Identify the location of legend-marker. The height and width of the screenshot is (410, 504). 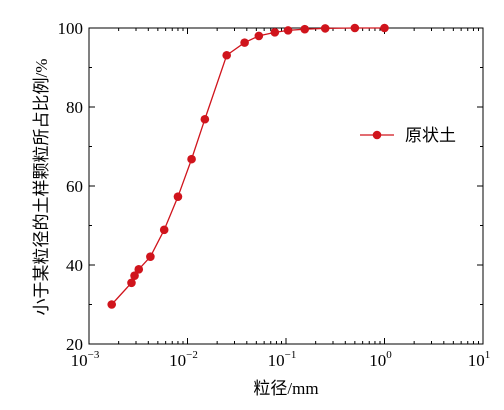
(377, 135).